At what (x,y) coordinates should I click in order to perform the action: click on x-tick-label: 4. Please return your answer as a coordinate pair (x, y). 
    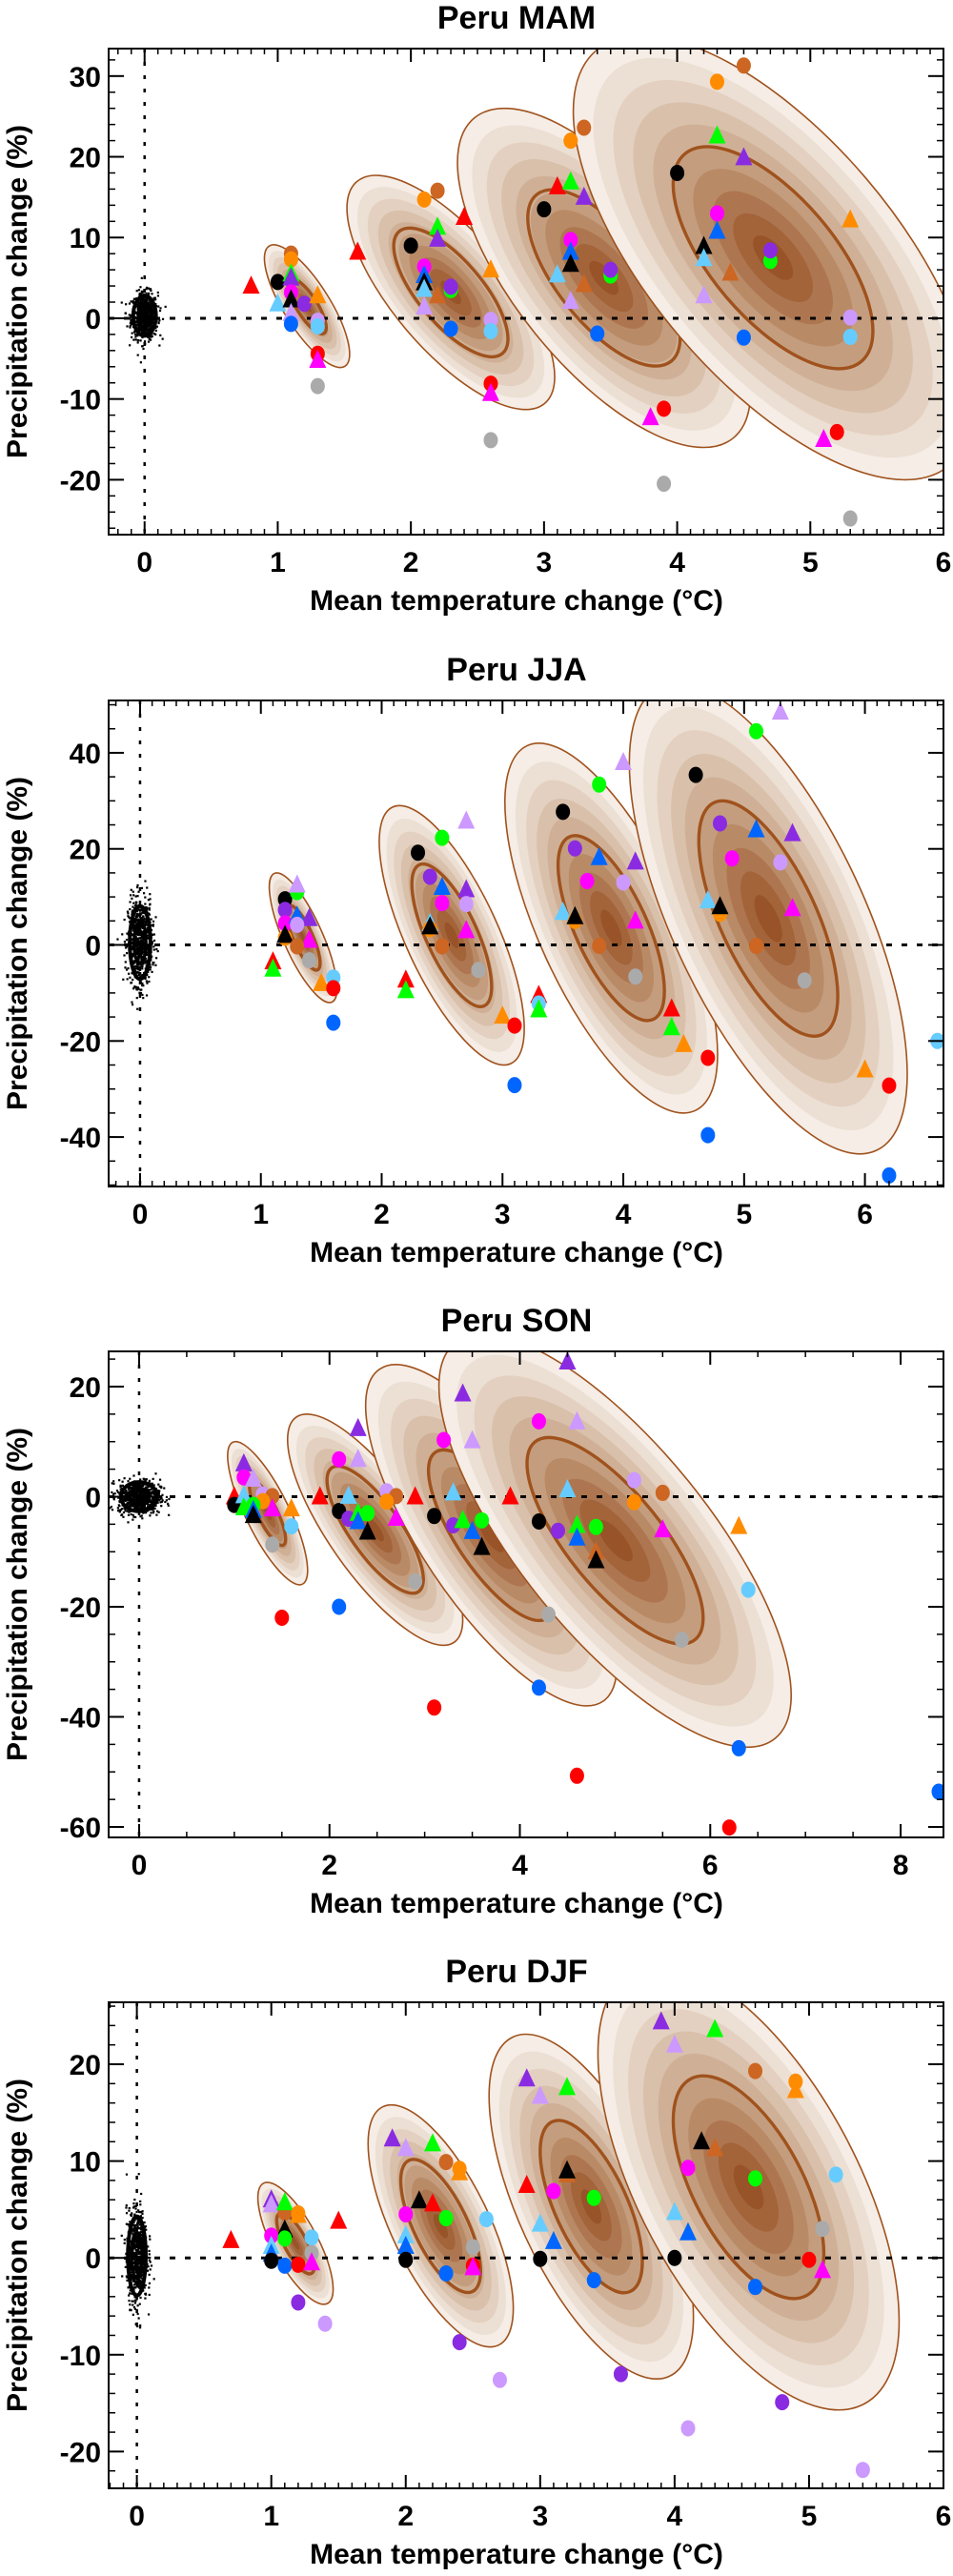
    Looking at the image, I should click on (675, 2516).